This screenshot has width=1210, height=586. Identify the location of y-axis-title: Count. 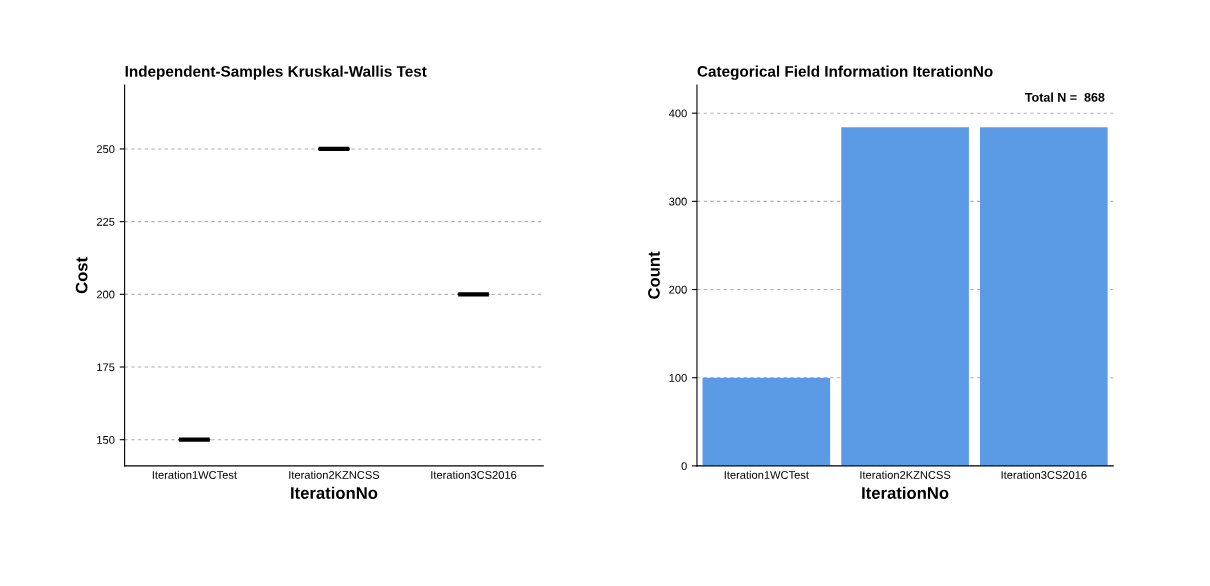
(654, 275).